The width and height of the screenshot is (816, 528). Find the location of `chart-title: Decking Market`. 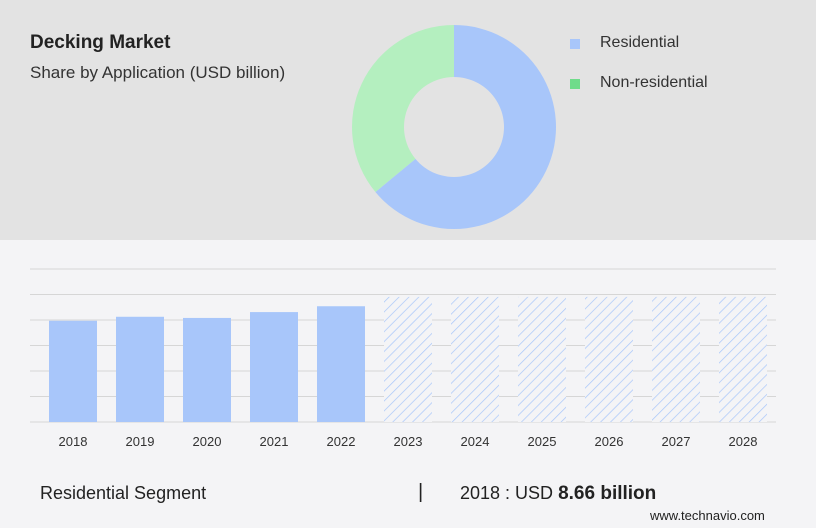

chart-title: Decking Market is located at coordinates (100, 42).